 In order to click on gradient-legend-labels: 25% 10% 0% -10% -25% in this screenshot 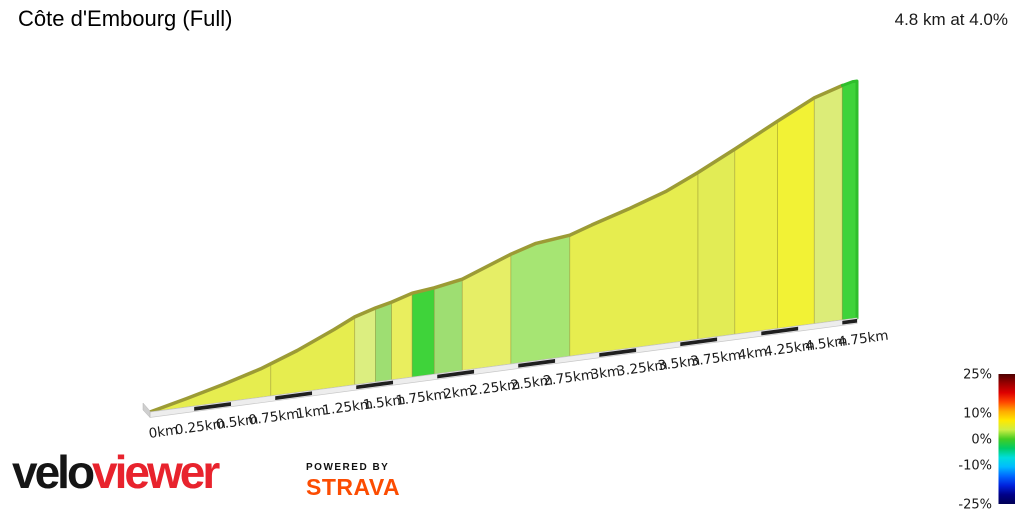, I will do `click(975, 440)`.